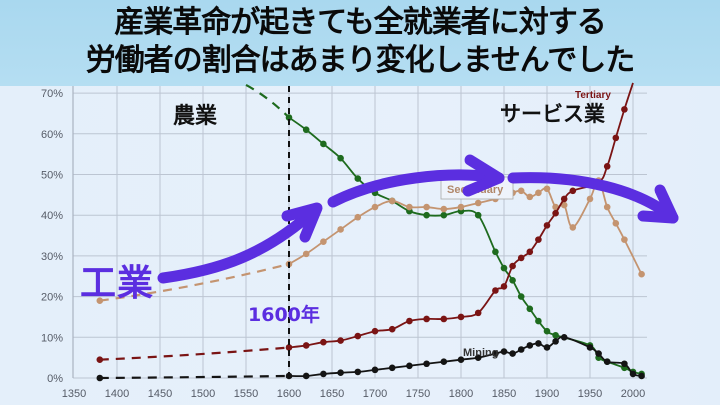  Describe the element at coordinates (360, 22) in the screenshot. I see `title-line-1: 産業革命が起きても全就業者に対する` at that location.